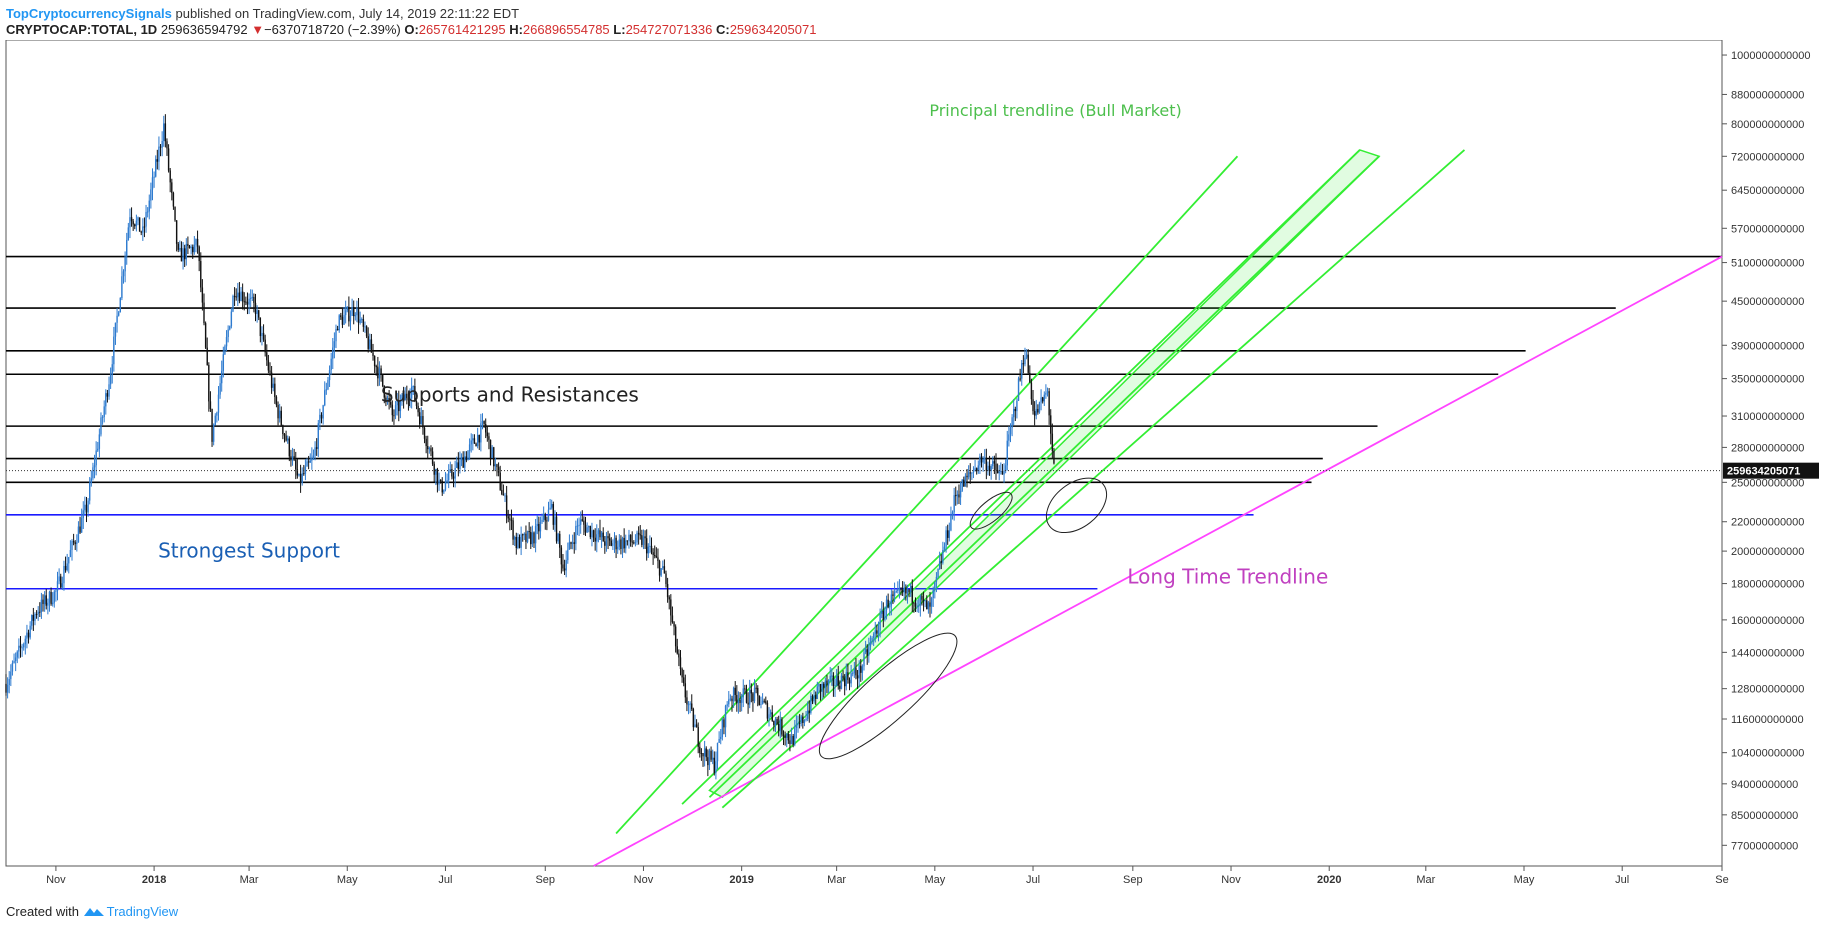 This screenshot has width=1828, height=930. Describe the element at coordinates (510, 394) in the screenshot. I see `chart-annotation: Supports and Resistances` at that location.